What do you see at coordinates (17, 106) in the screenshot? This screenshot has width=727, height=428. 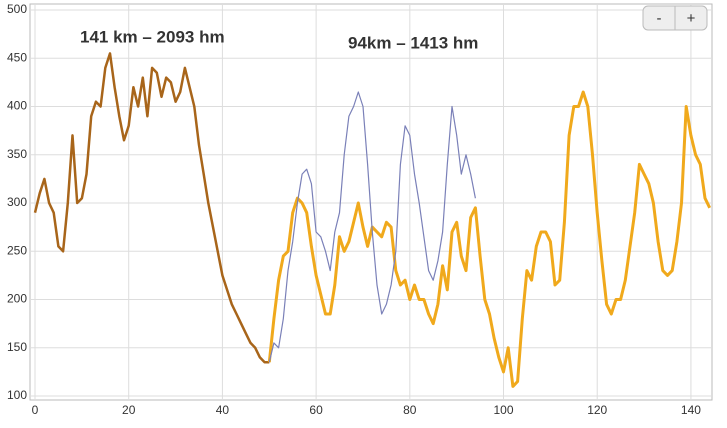 I see `y-tick-label: 400` at bounding box center [17, 106].